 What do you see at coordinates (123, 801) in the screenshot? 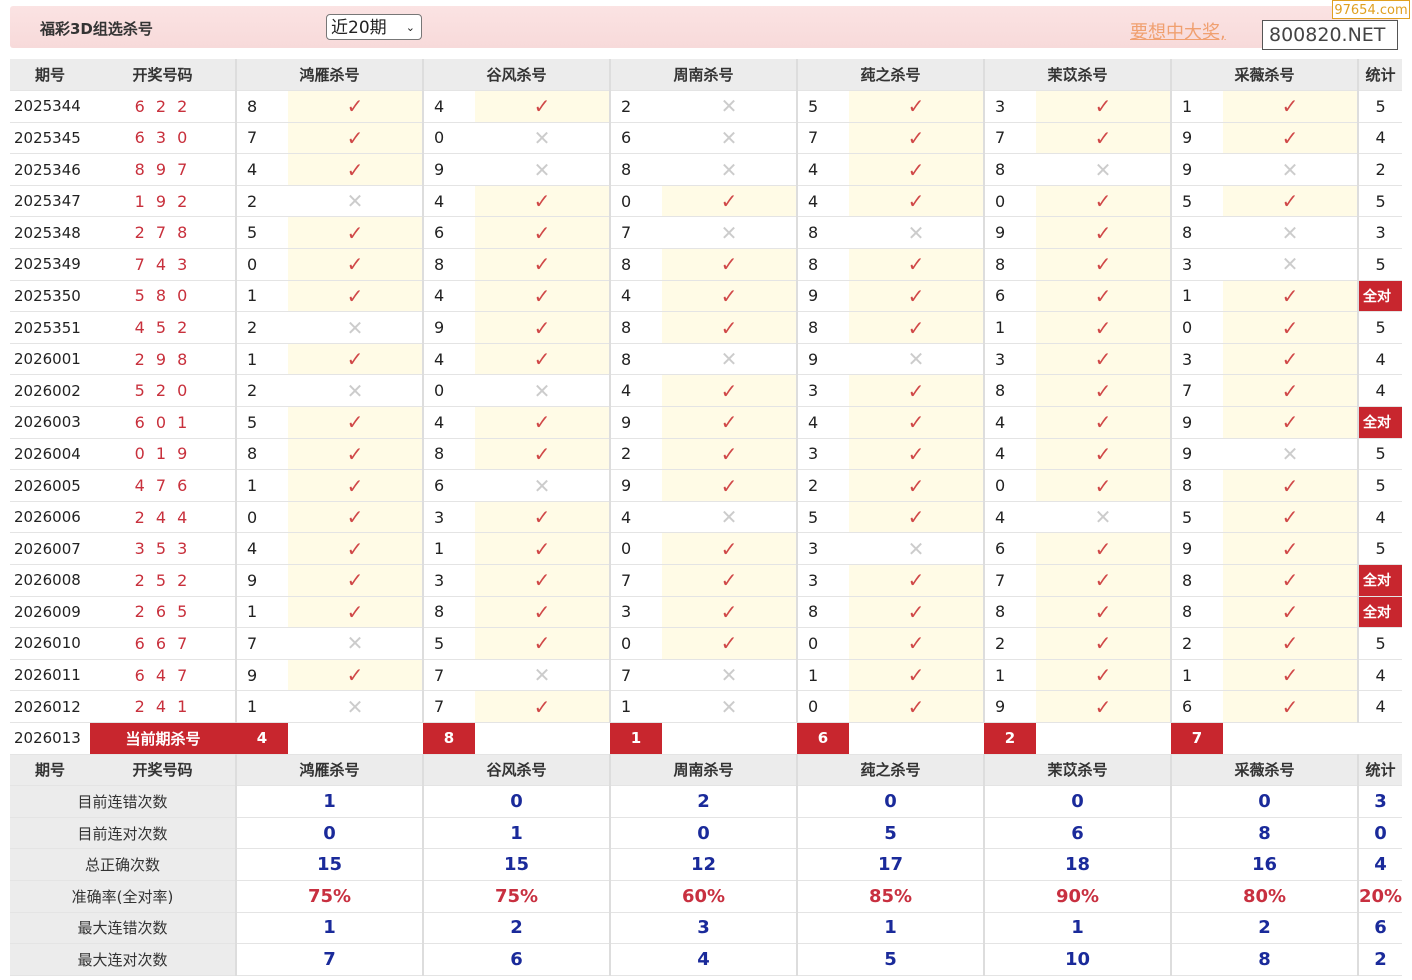
I see `stats-label: 目前连错次数` at bounding box center [123, 801].